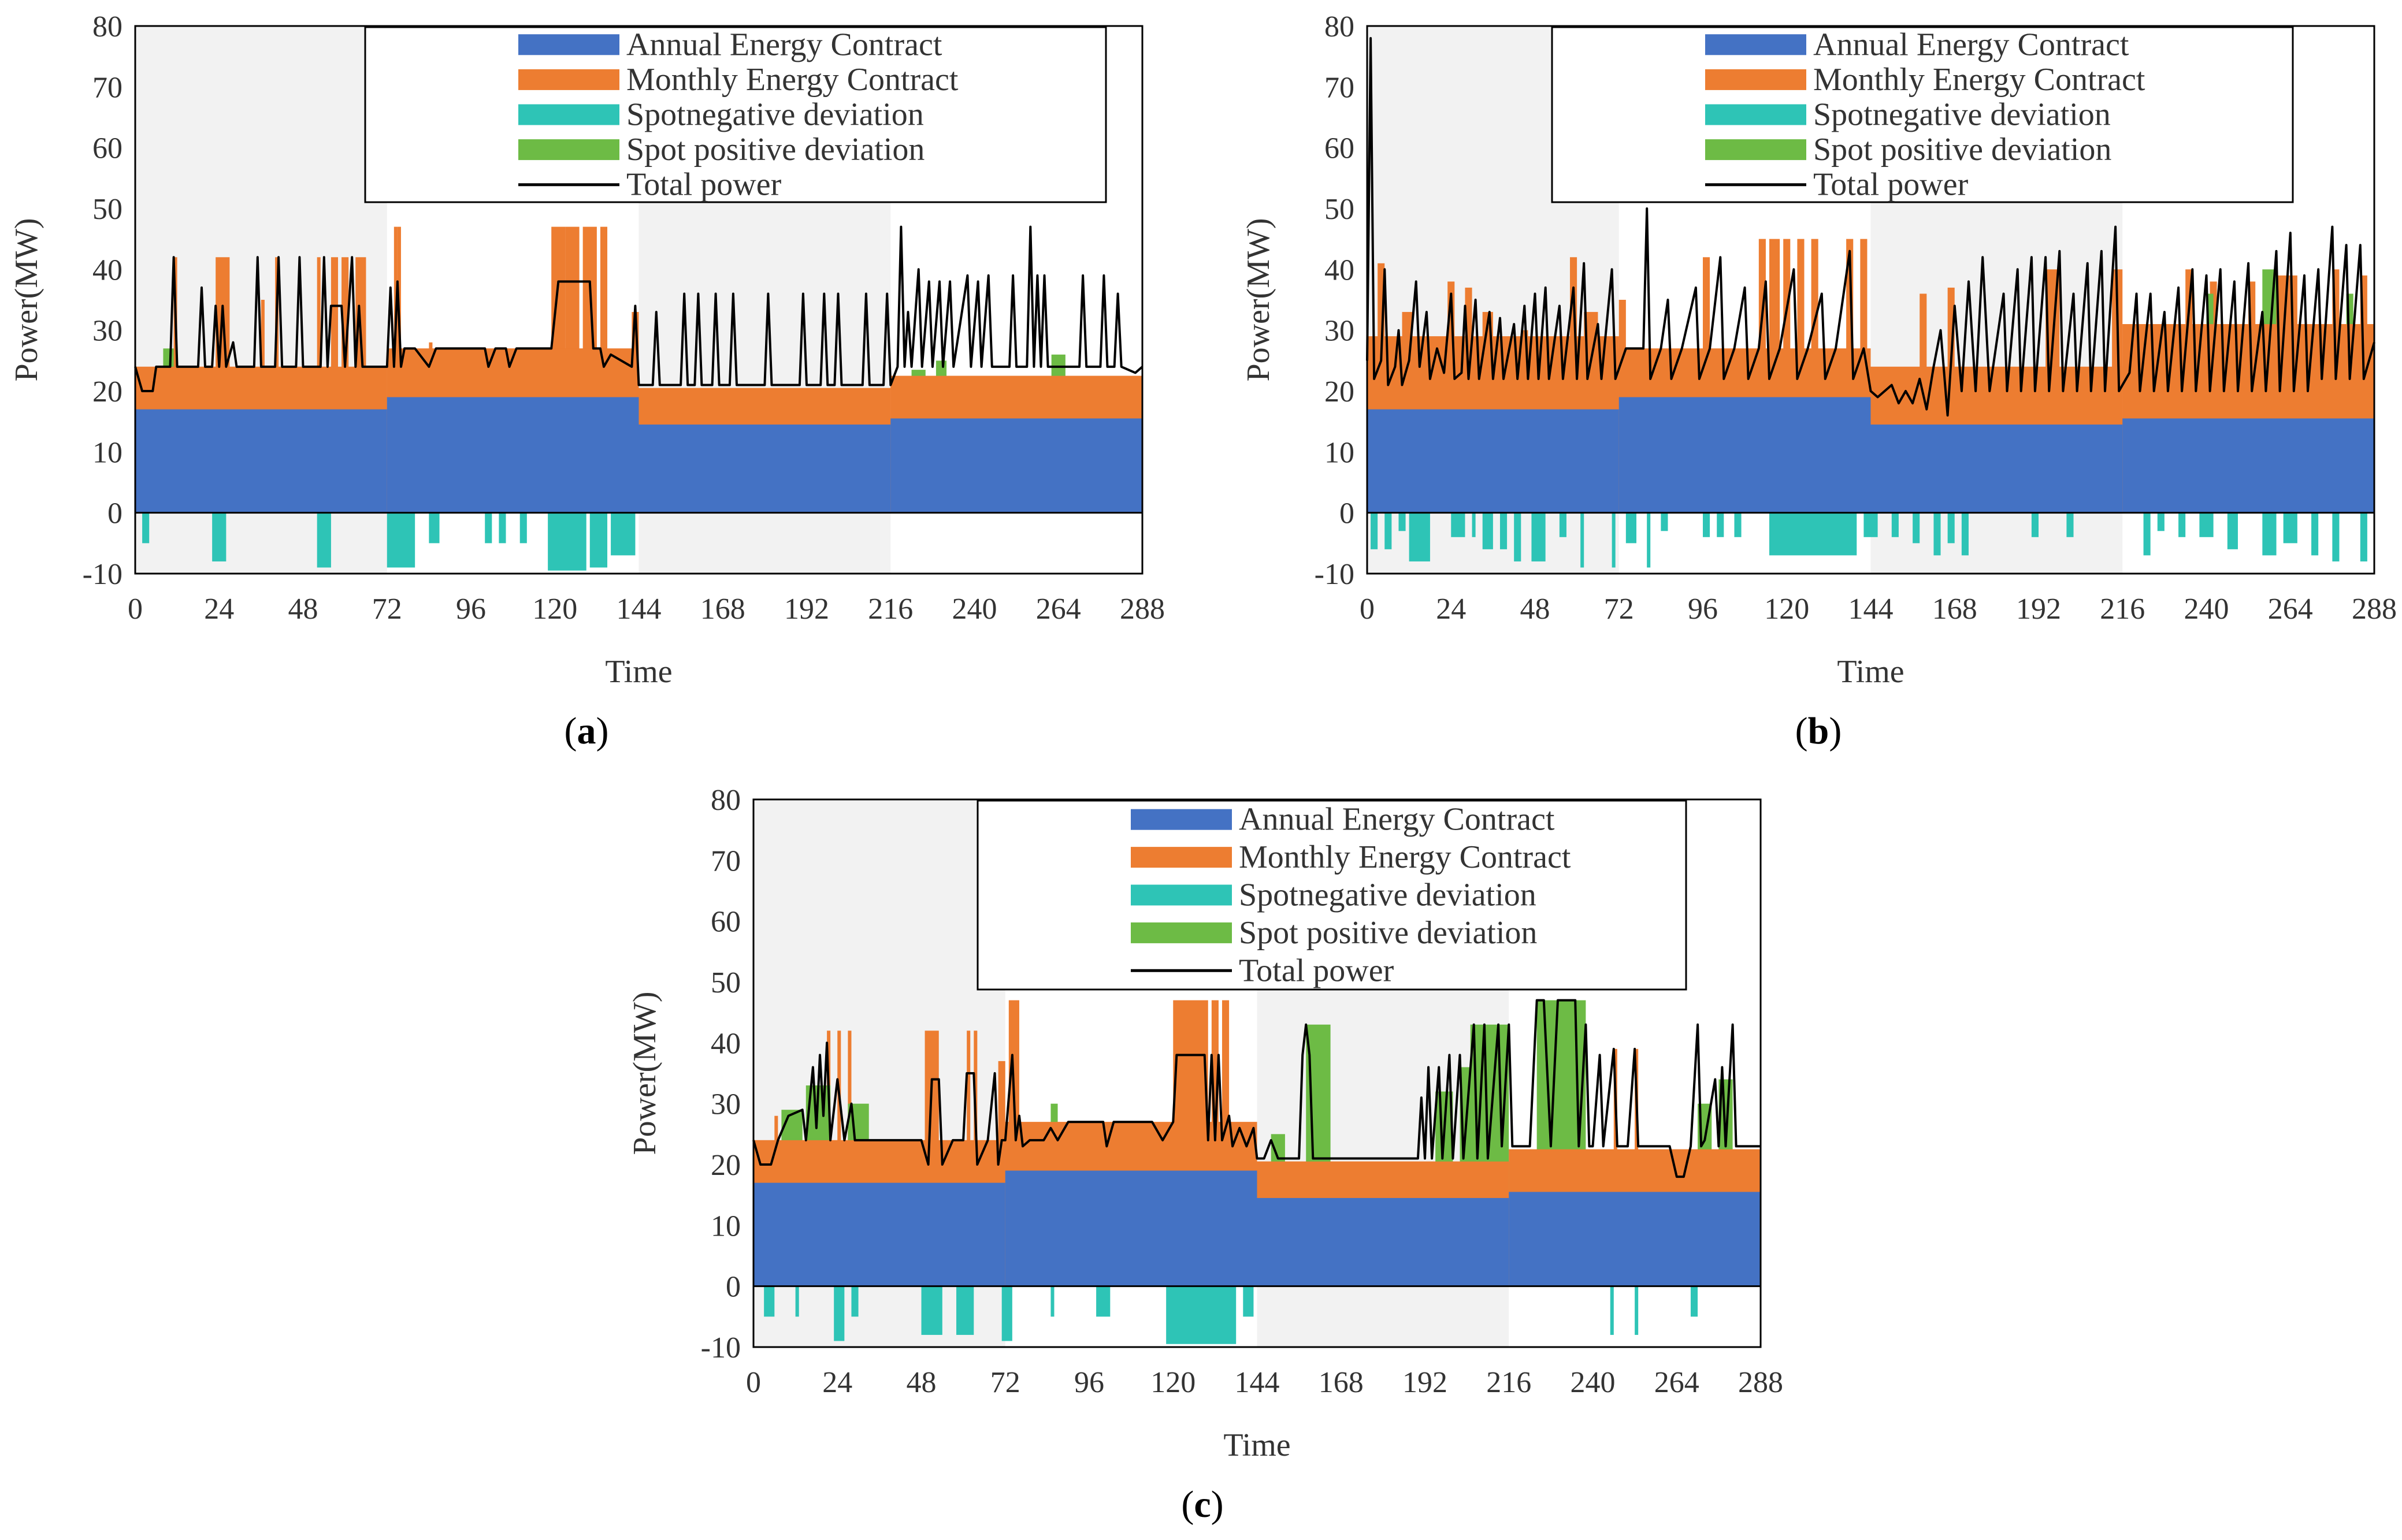 This screenshot has height=1540, width=2402. Describe the element at coordinates (1676, 1382) in the screenshot. I see `x-tick-label: 264` at that location.